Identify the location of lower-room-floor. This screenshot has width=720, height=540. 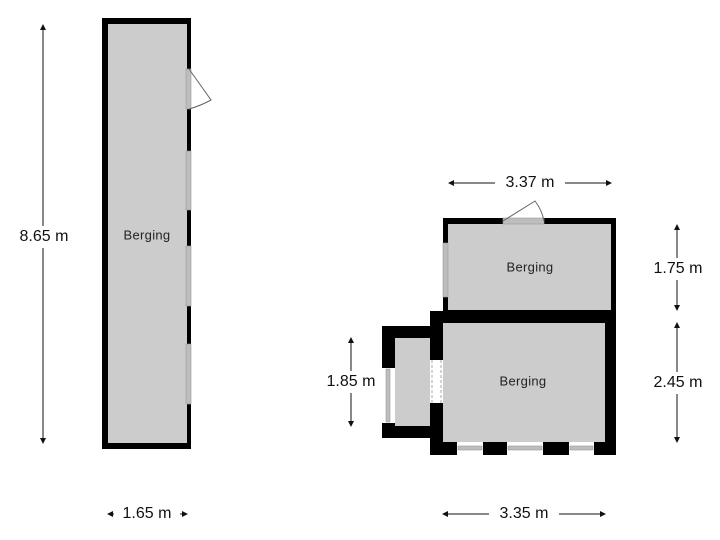
(524, 382).